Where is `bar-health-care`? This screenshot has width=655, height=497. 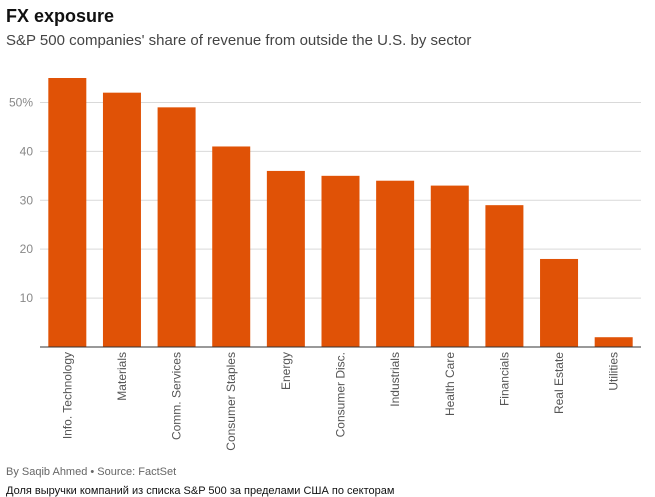
bar-health-care is located at coordinates (449, 266).